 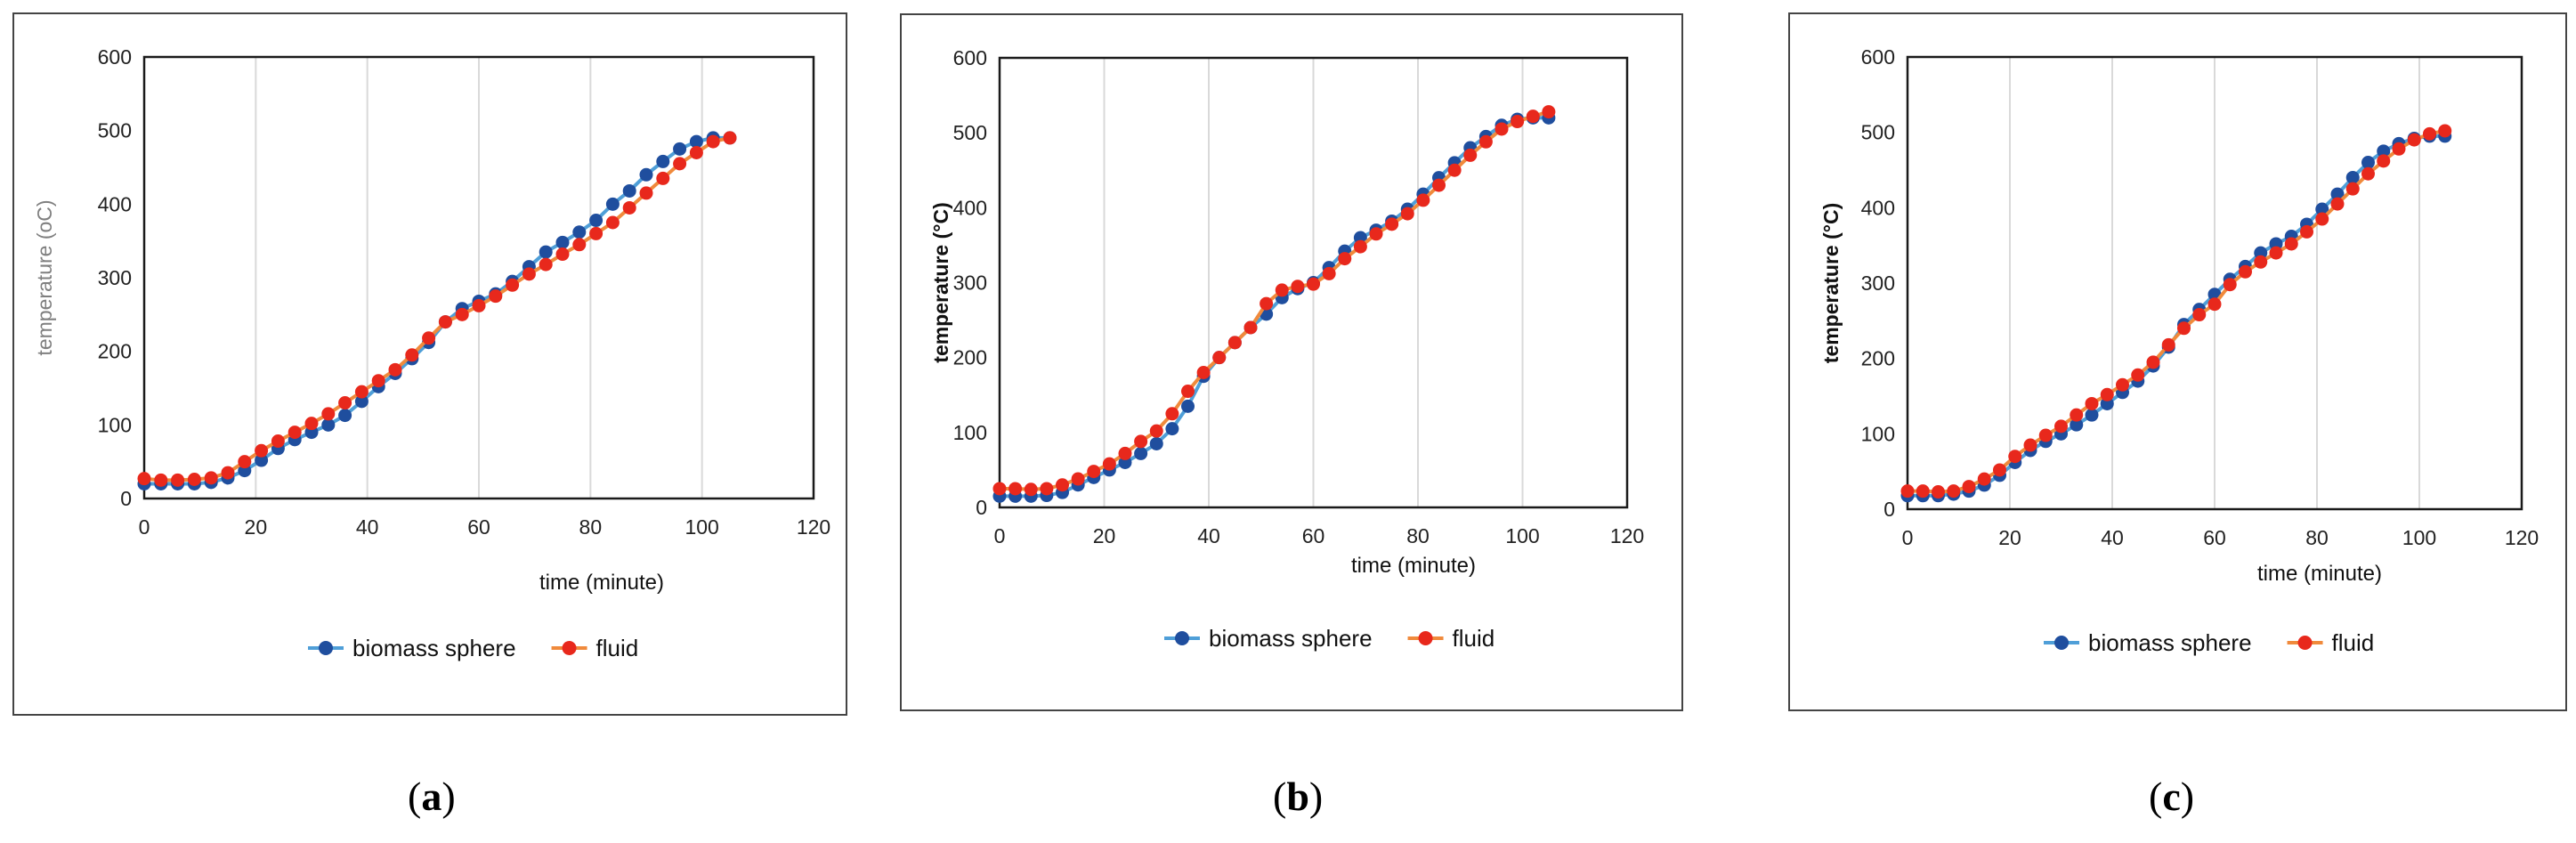 What do you see at coordinates (2522, 538) in the screenshot?
I see `chart-c-xtick-label: 120` at bounding box center [2522, 538].